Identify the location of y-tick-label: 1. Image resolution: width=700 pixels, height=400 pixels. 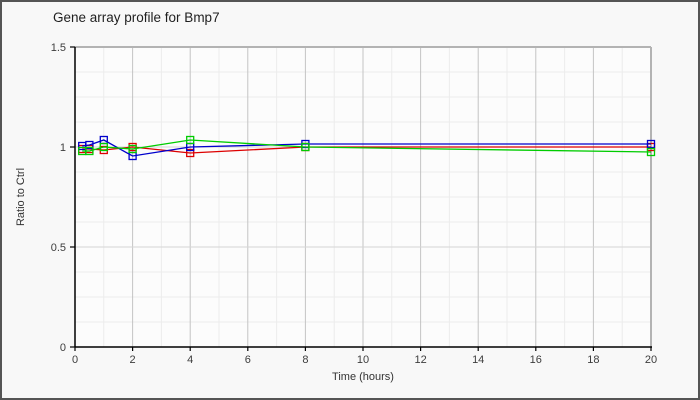
(63, 148).